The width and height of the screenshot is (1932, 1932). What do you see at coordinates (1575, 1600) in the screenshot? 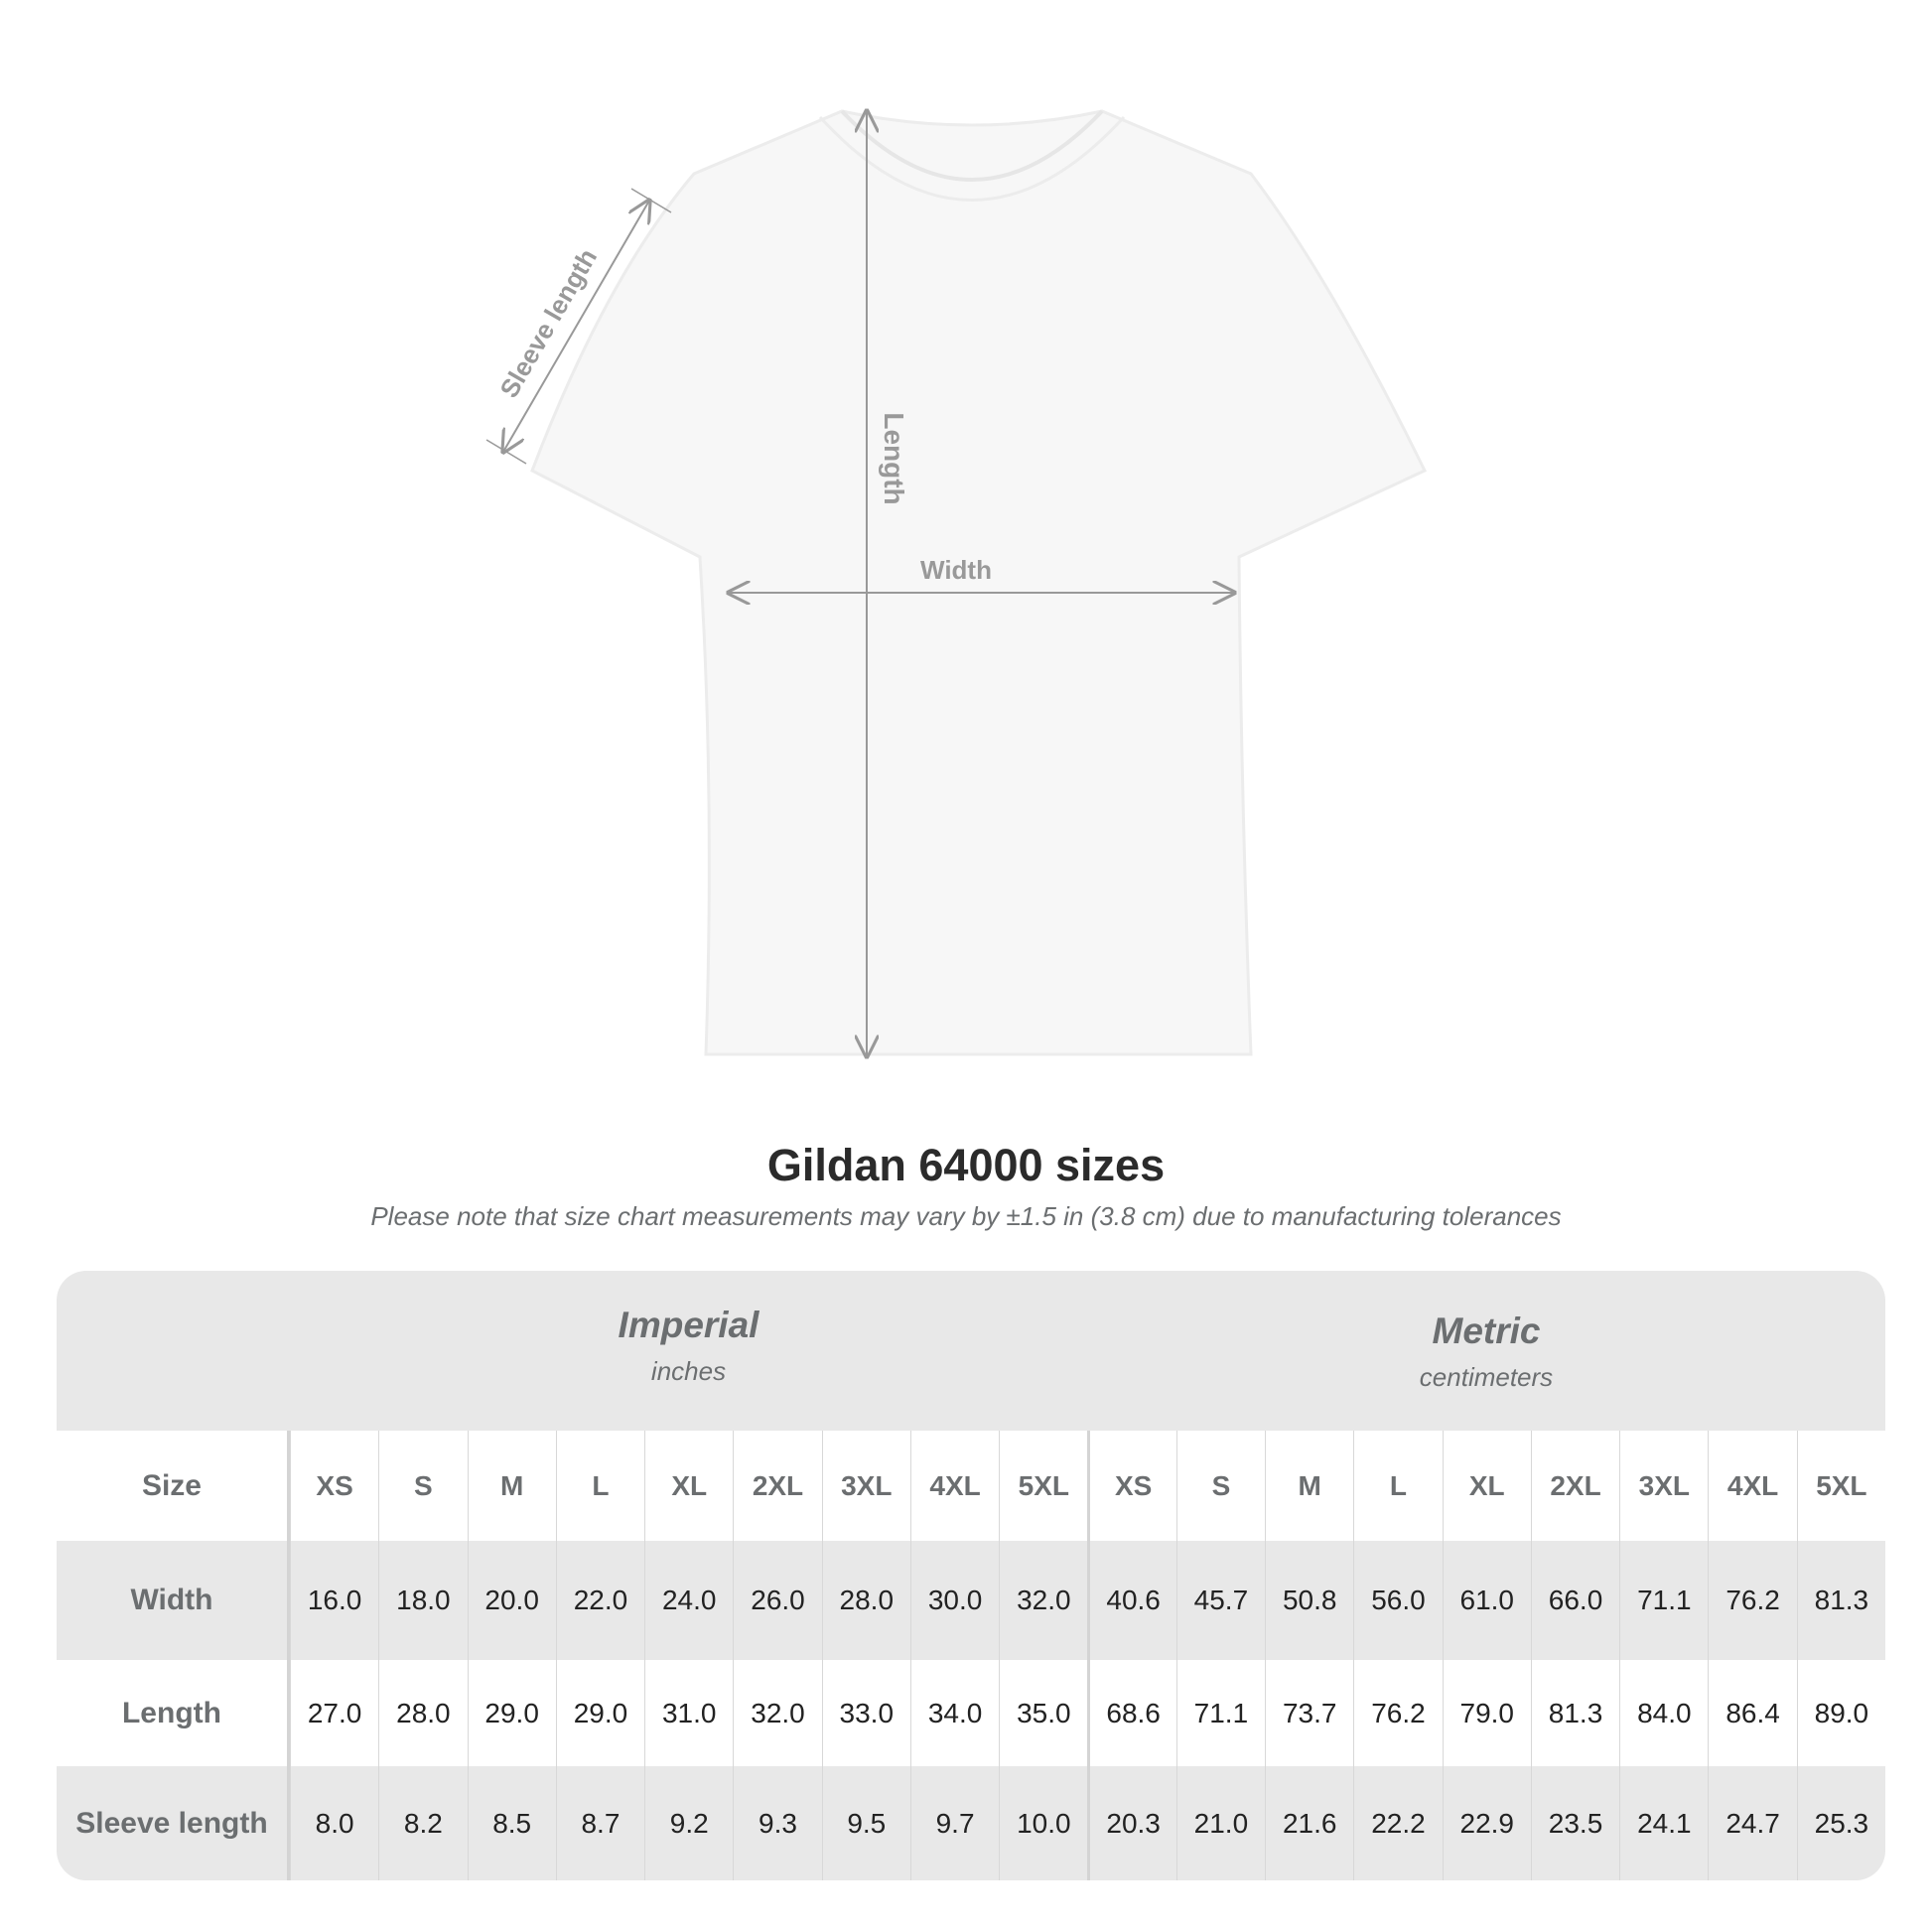
I see `metric-value: 66.0` at bounding box center [1575, 1600].